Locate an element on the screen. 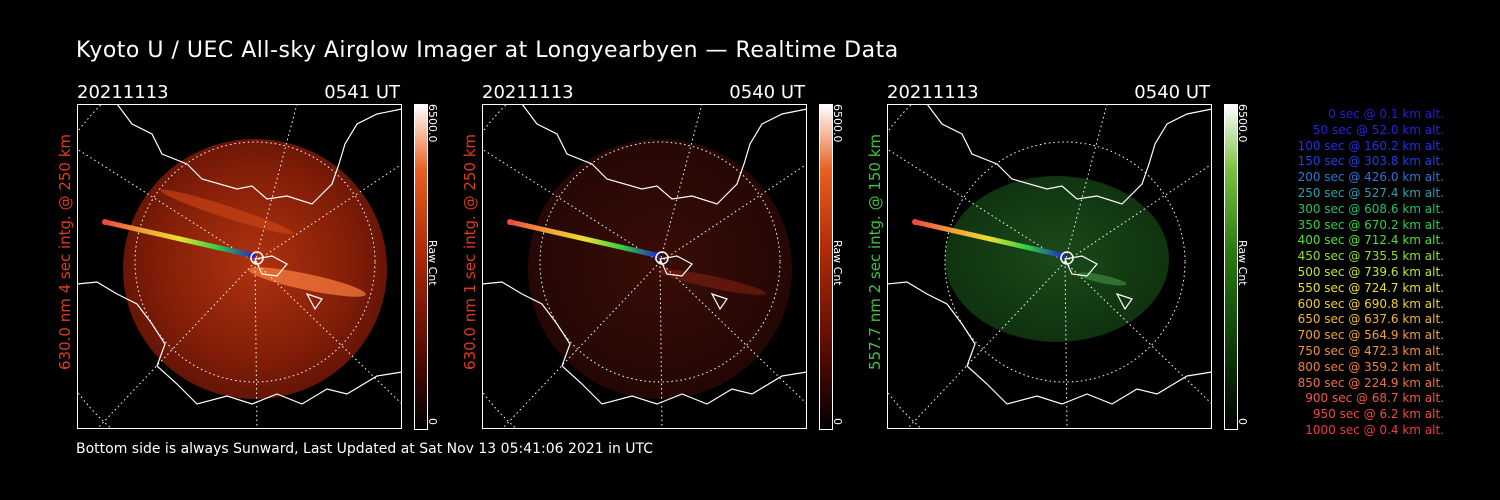 The width and height of the screenshot is (1500, 500). legend-row: 600 sec @ 690.8 km alt. is located at coordinates (1370, 303).